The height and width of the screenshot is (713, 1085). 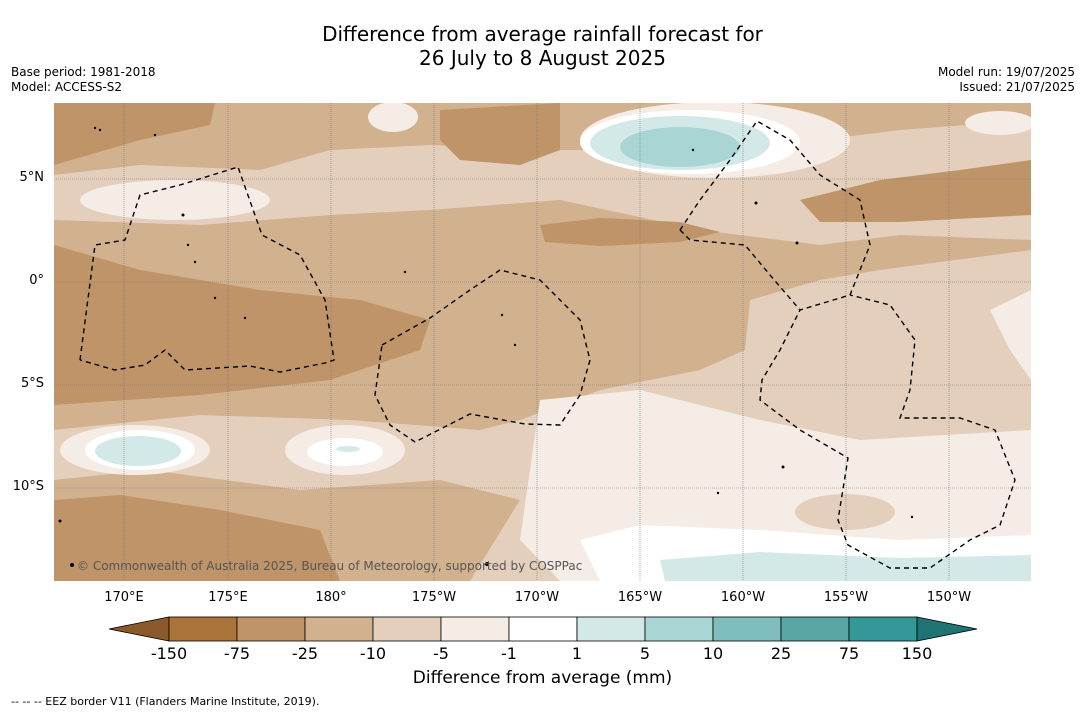 I want to click on field-southwest-dark, so click(x=197, y=538).